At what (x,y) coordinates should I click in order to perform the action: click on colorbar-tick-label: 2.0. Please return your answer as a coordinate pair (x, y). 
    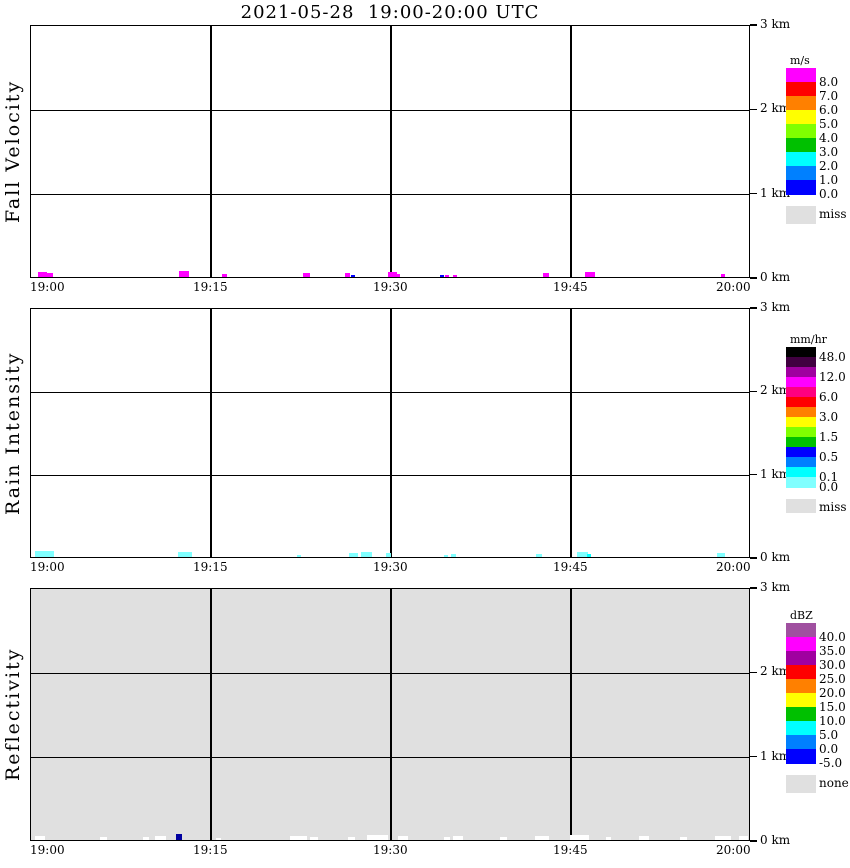
    Looking at the image, I should click on (829, 166).